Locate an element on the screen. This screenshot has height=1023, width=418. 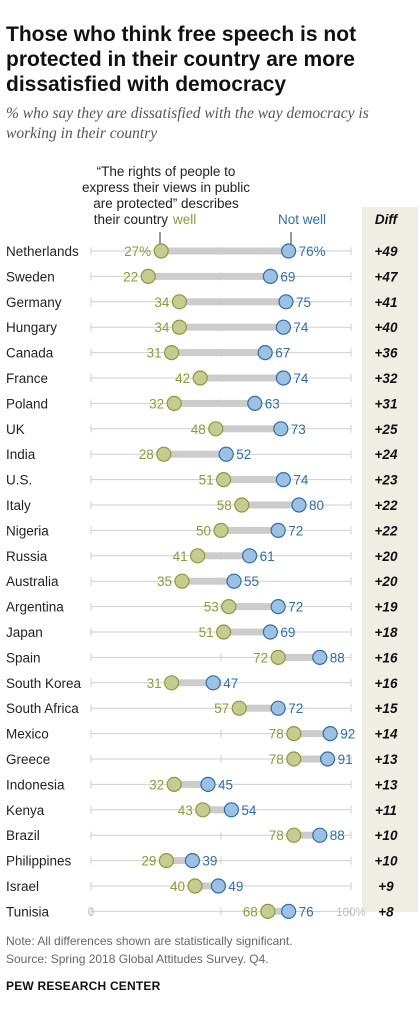
country-label: Poland is located at coordinates (27, 403).